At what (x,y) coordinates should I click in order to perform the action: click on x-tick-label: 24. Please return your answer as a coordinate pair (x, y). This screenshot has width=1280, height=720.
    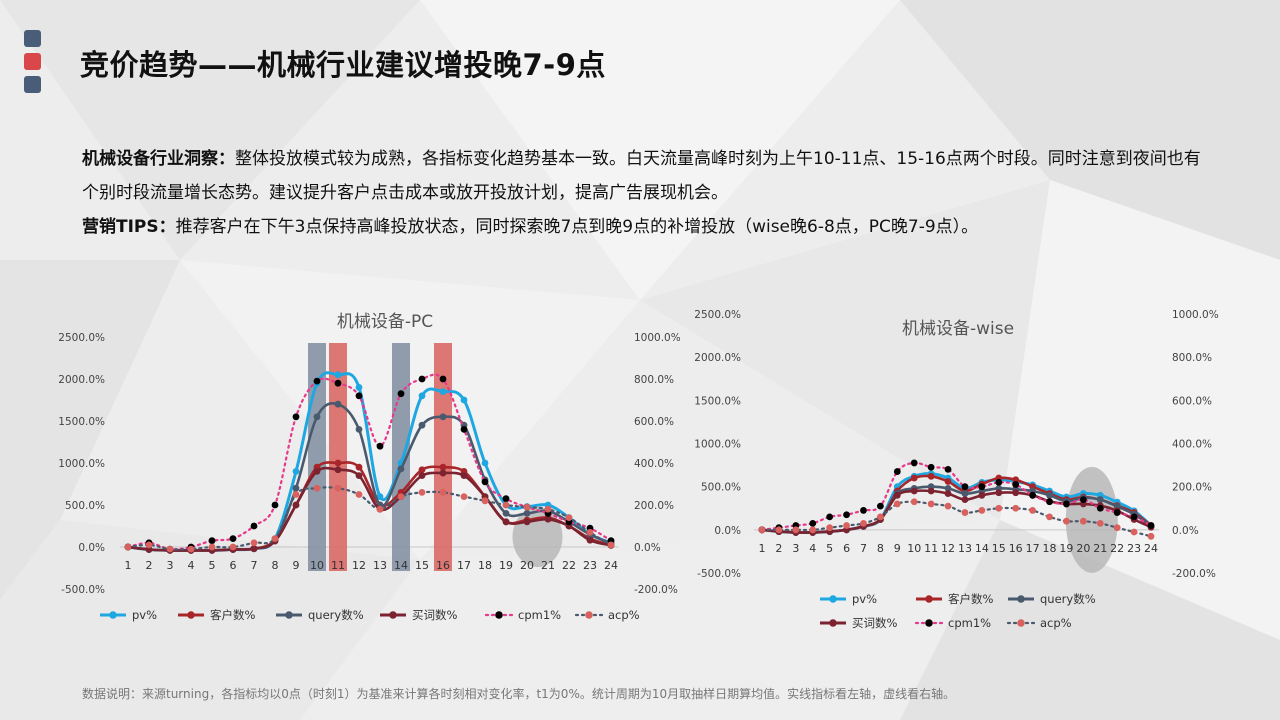
    Looking at the image, I should click on (1151, 548).